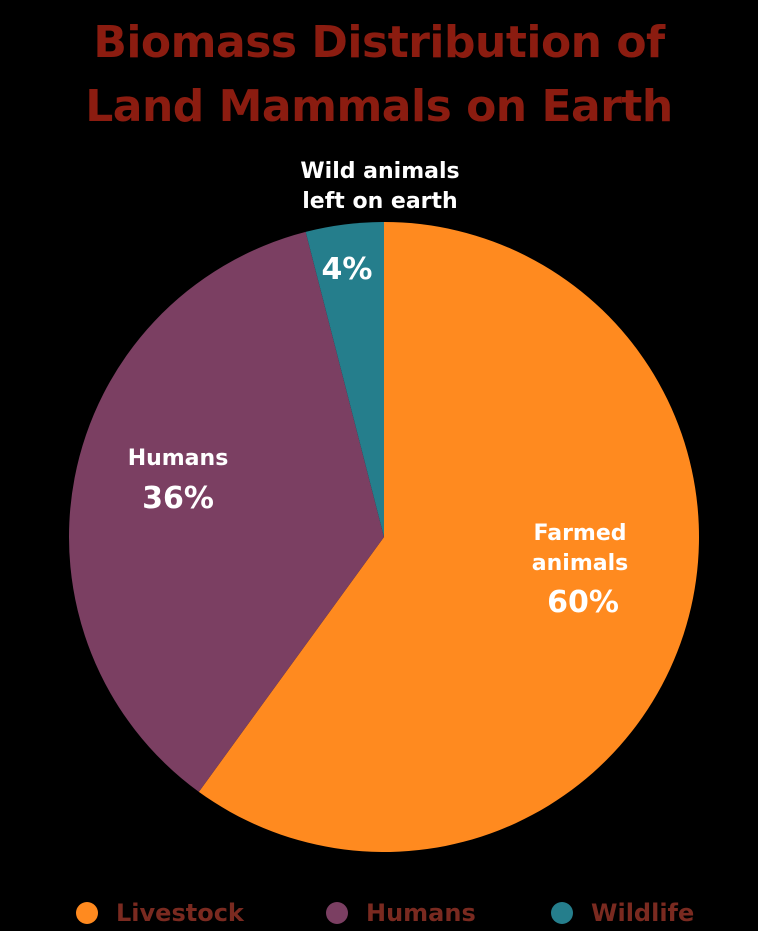  What do you see at coordinates (337, 913) in the screenshot?
I see `legend-swatch-humans` at bounding box center [337, 913].